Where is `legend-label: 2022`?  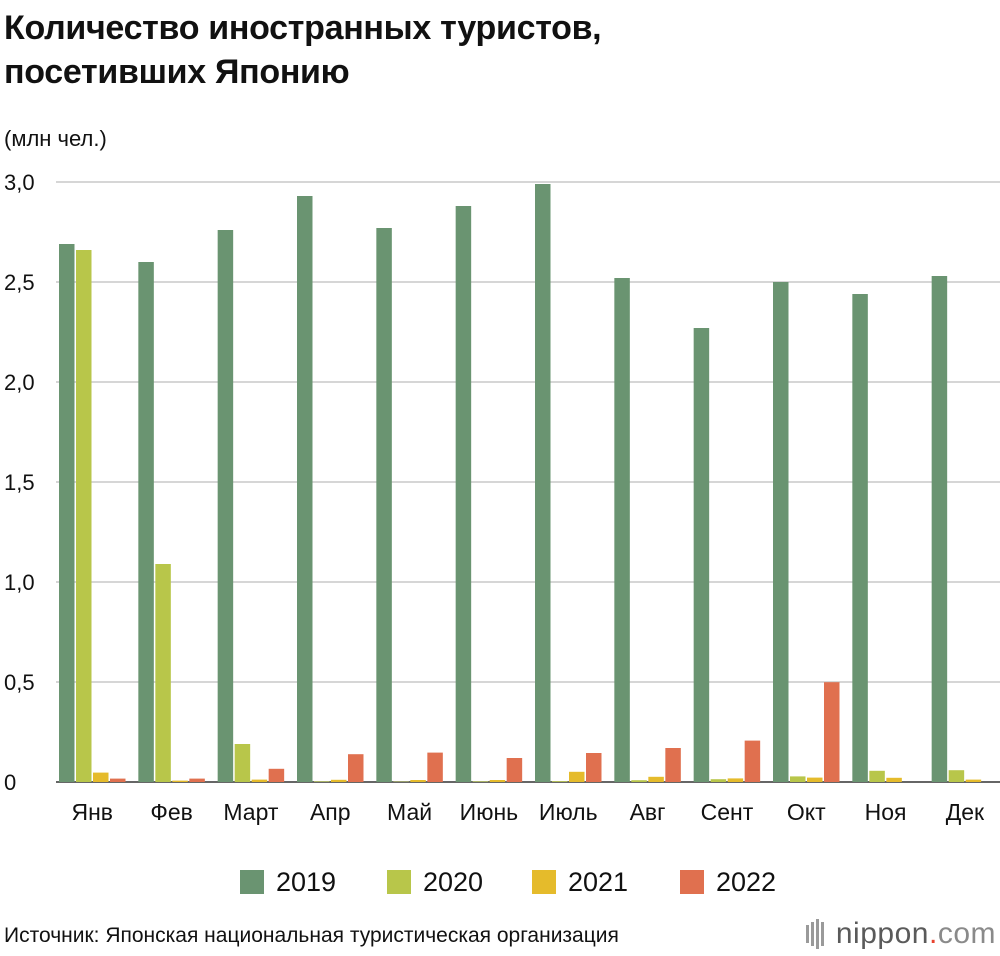 legend-label: 2022 is located at coordinates (746, 881).